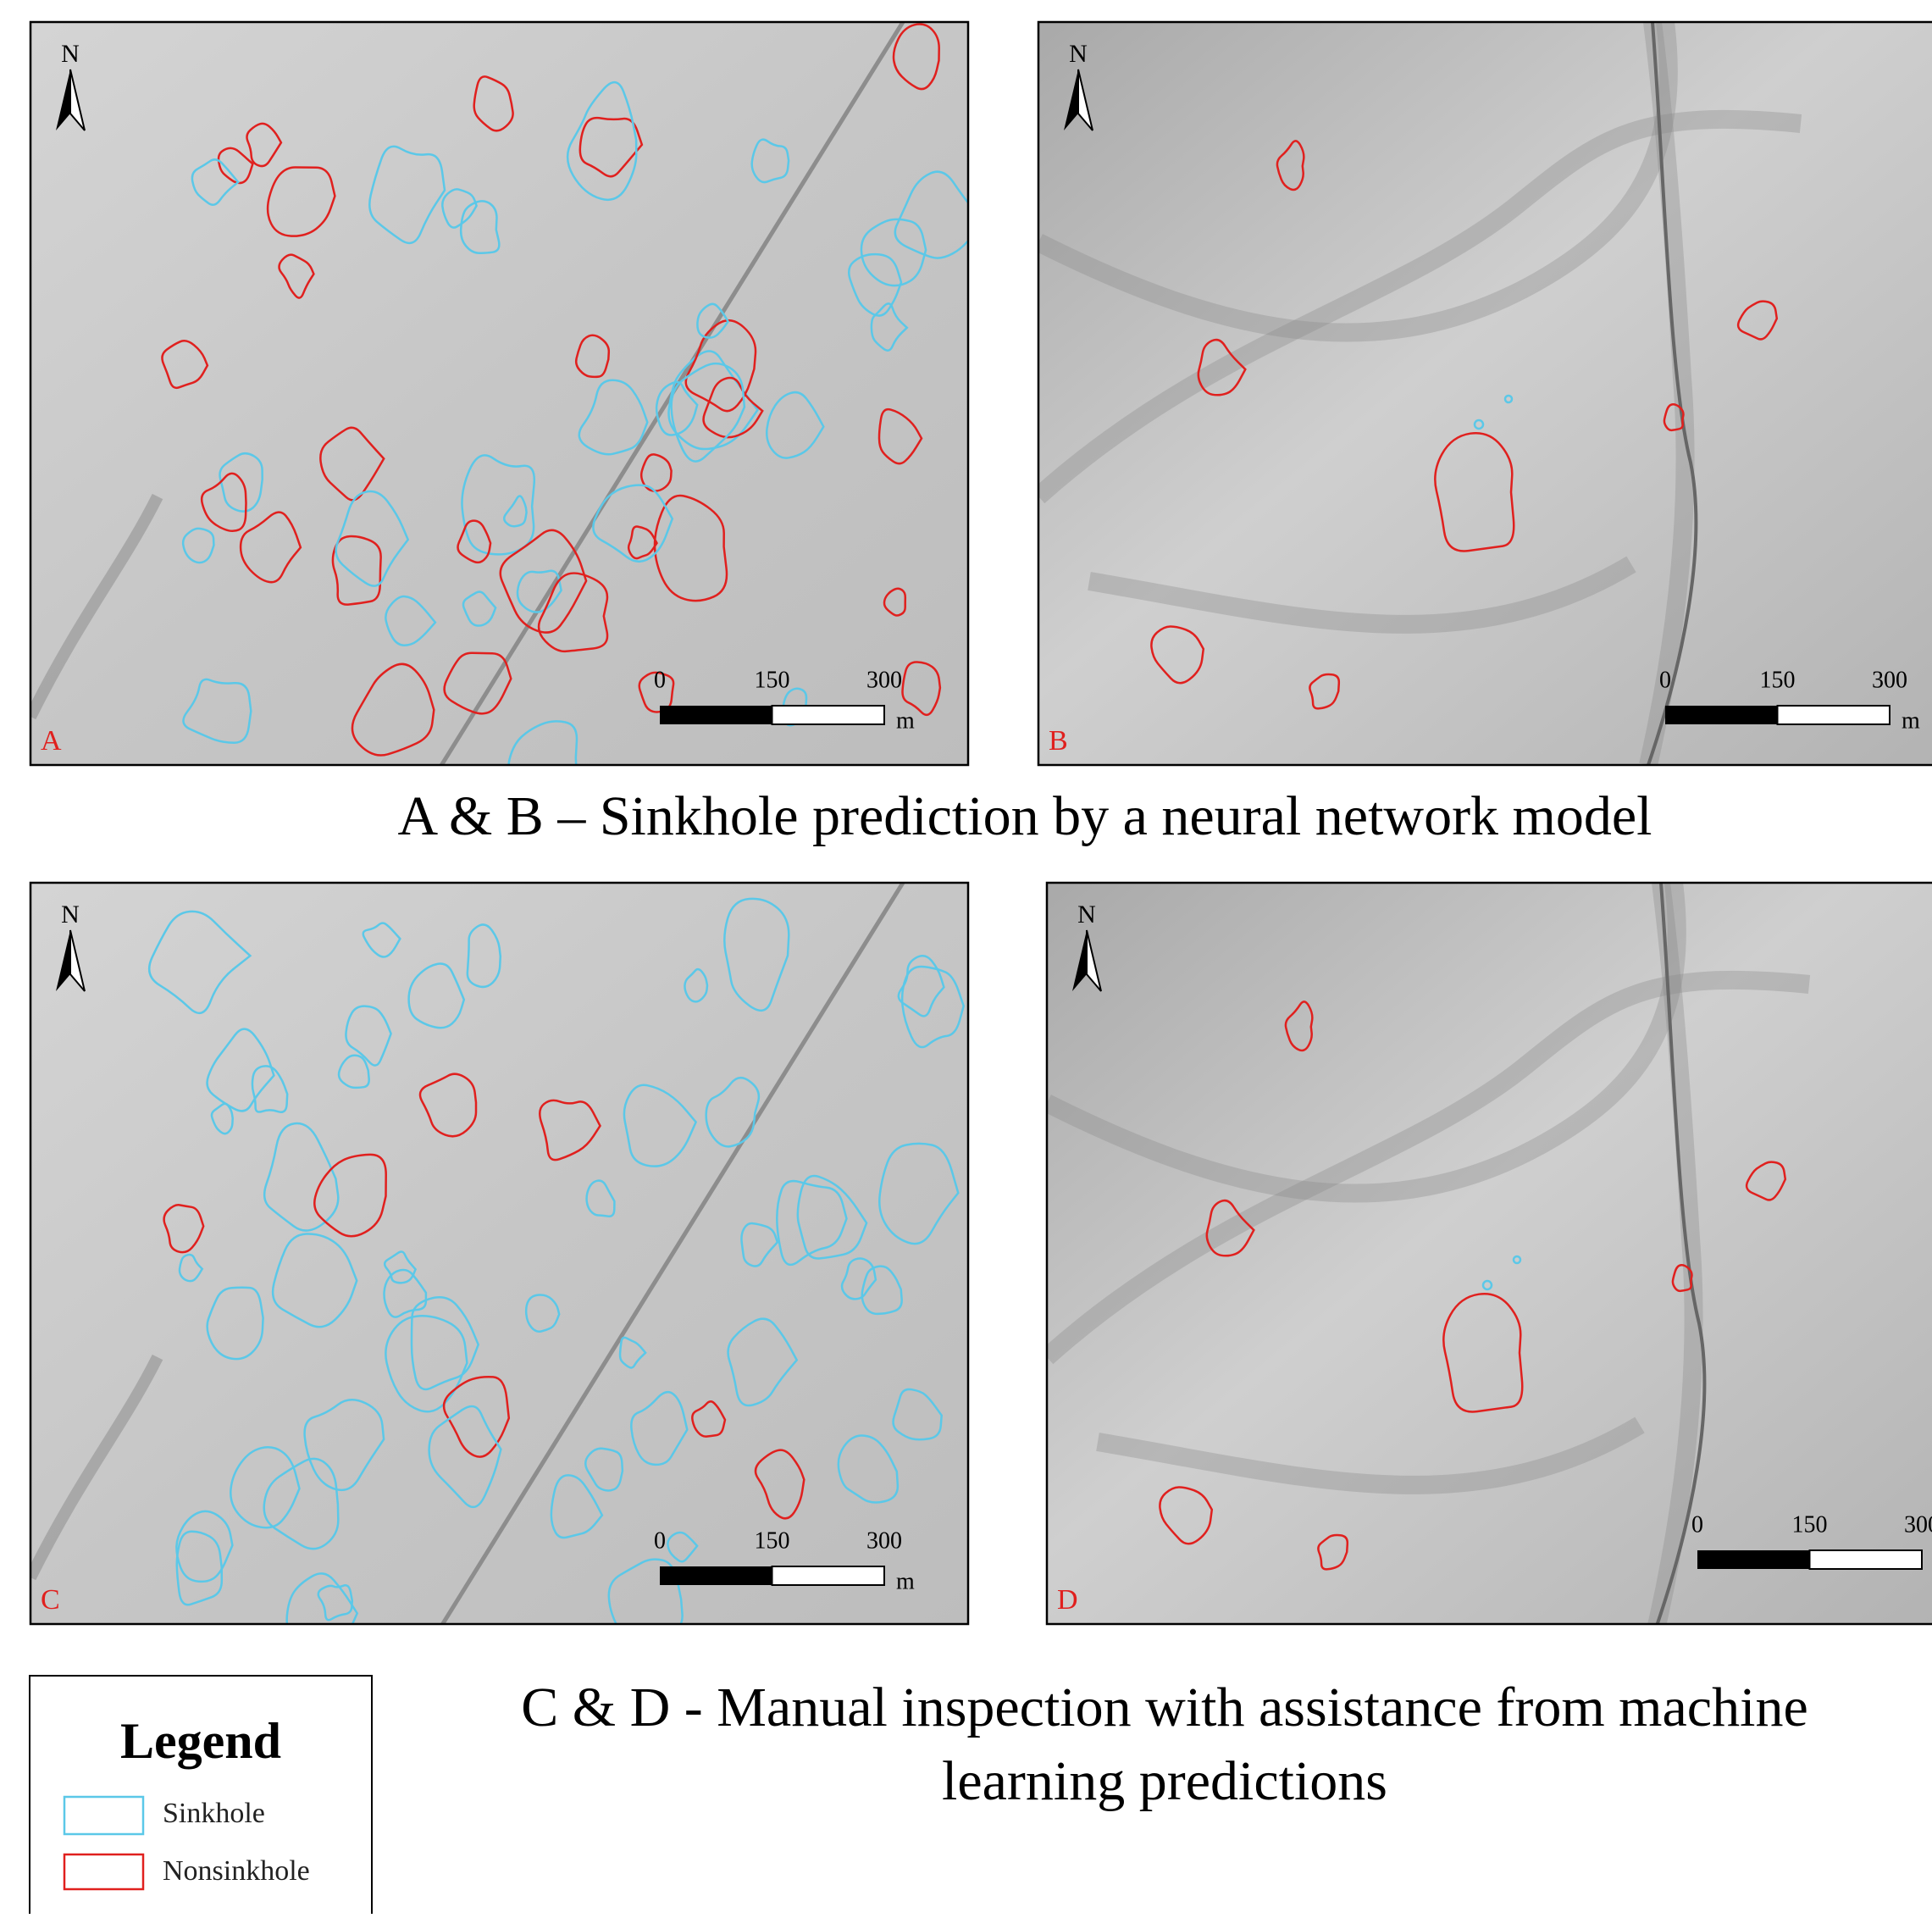 The image size is (1932, 1918). Describe the element at coordinates (236, 1871) in the screenshot. I see `legend-label: Nonsinkhole` at that location.